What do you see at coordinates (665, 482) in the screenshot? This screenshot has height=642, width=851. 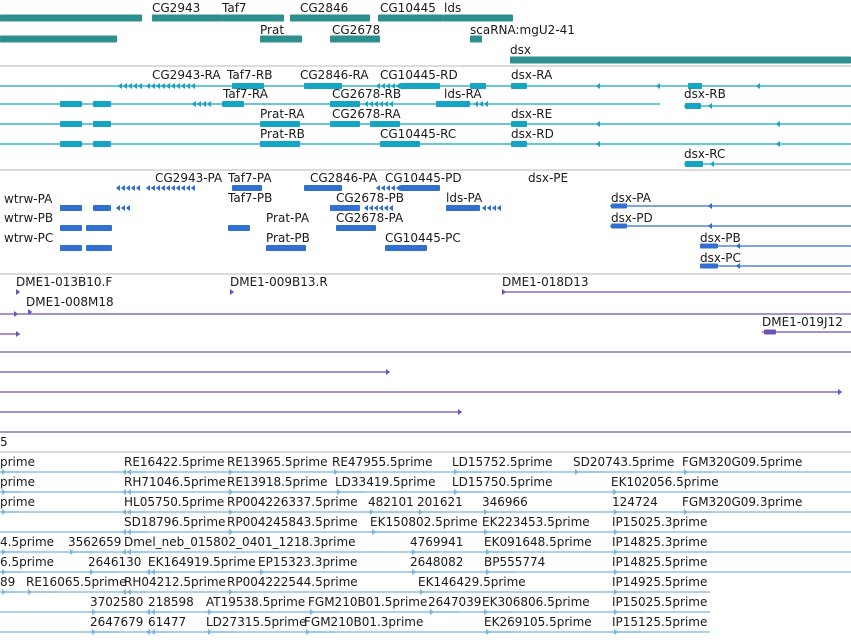 I see `est-label: EK102056.5prime` at bounding box center [665, 482].